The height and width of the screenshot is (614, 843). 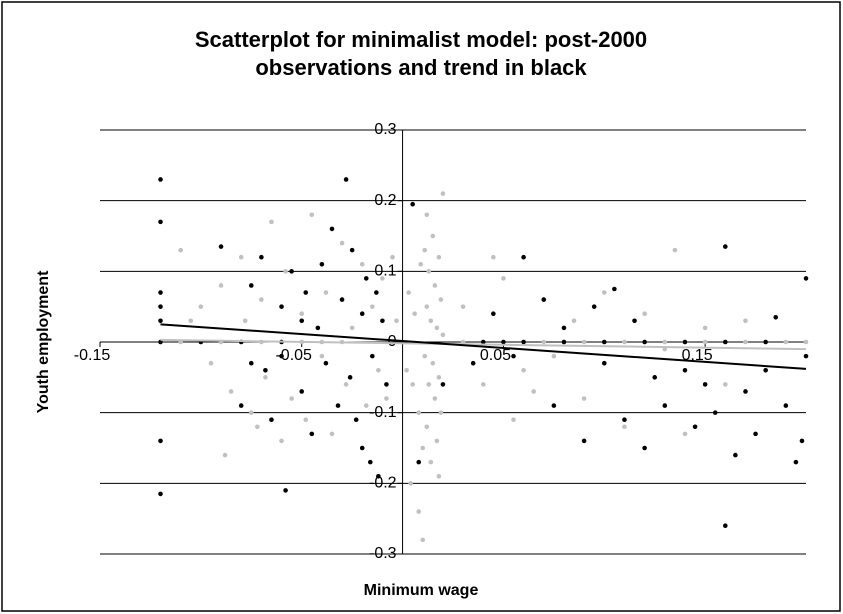 What do you see at coordinates (43, 341) in the screenshot?
I see `y-axis-title: Youth employment` at bounding box center [43, 341].